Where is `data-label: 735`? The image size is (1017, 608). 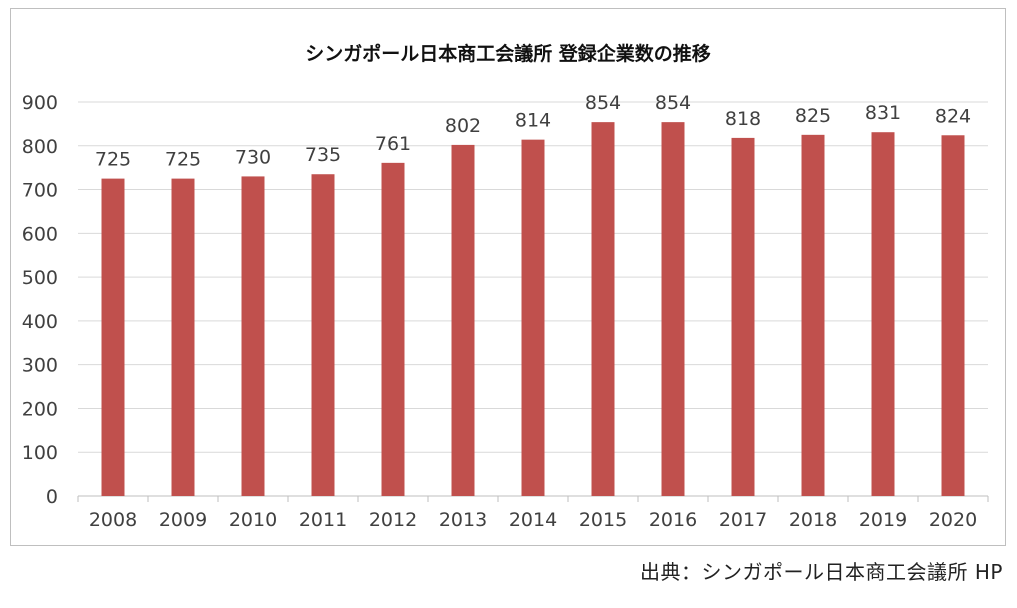 data-label: 735 is located at coordinates (323, 155).